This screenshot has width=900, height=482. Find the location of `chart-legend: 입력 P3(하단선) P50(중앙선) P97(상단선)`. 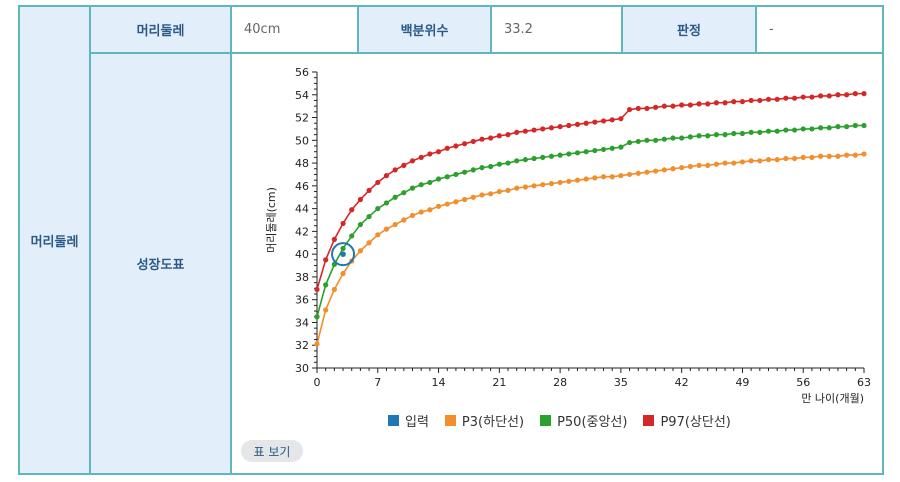

chart-legend: 입력 P3(하단선) P50(중앙선) P97(상단선) is located at coordinates (559, 420).